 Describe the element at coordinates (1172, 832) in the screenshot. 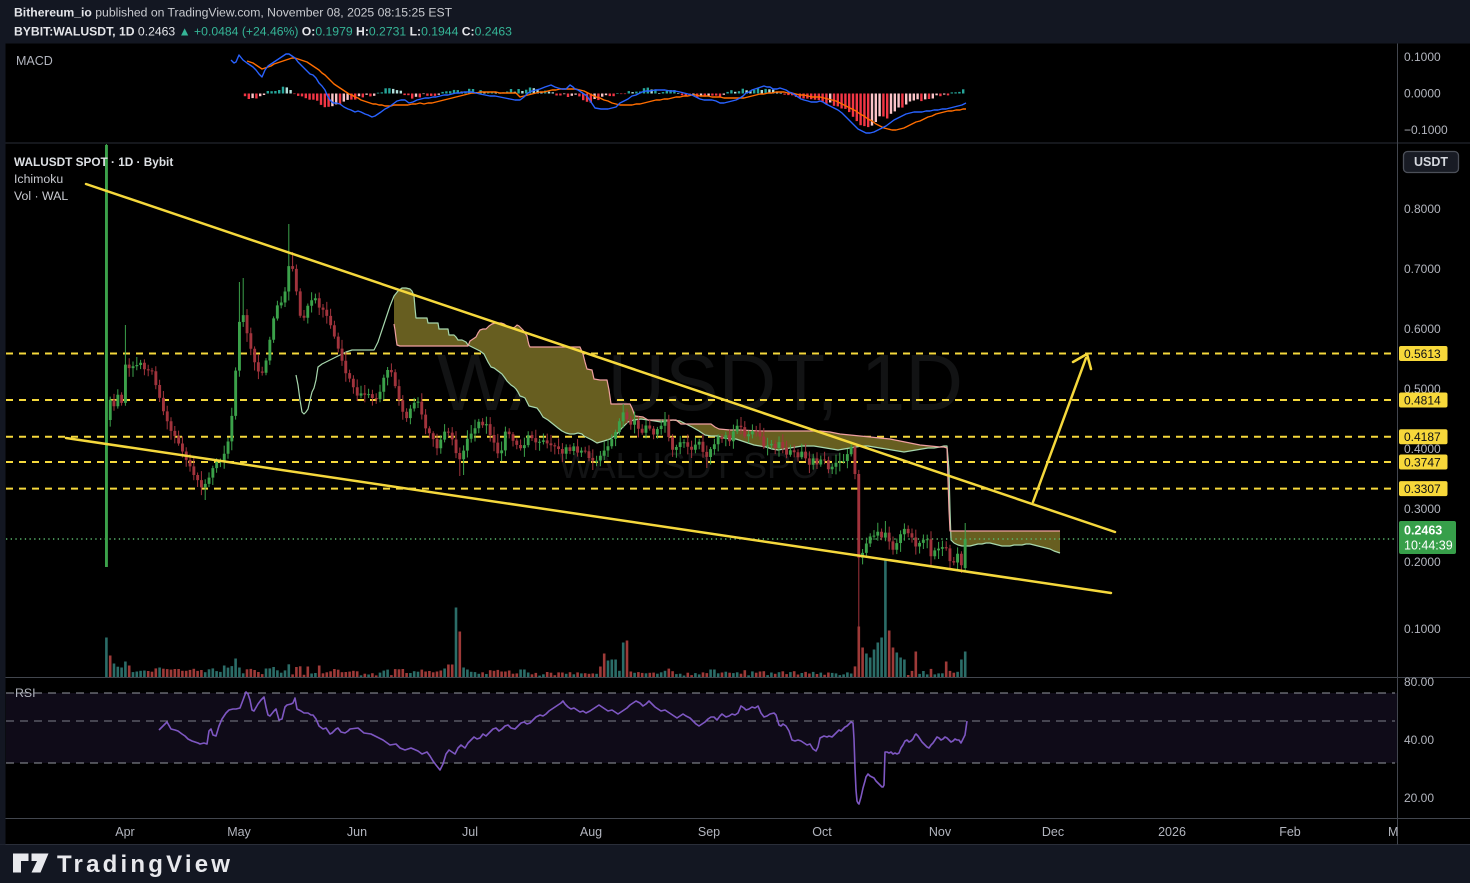

I see `svg-text: 2026` at that location.